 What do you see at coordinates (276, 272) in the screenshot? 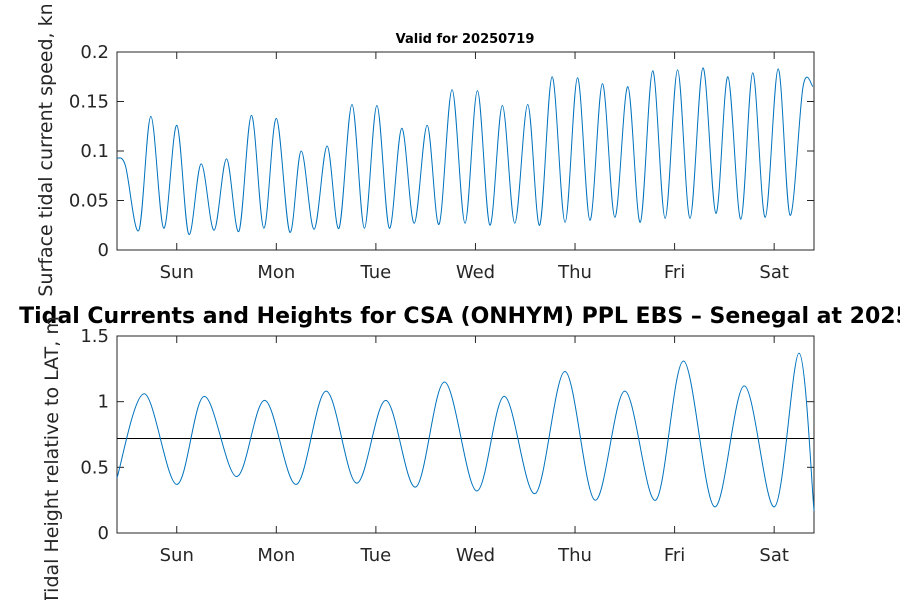
I see `current-speed-x-tick-label: Mon` at bounding box center [276, 272].